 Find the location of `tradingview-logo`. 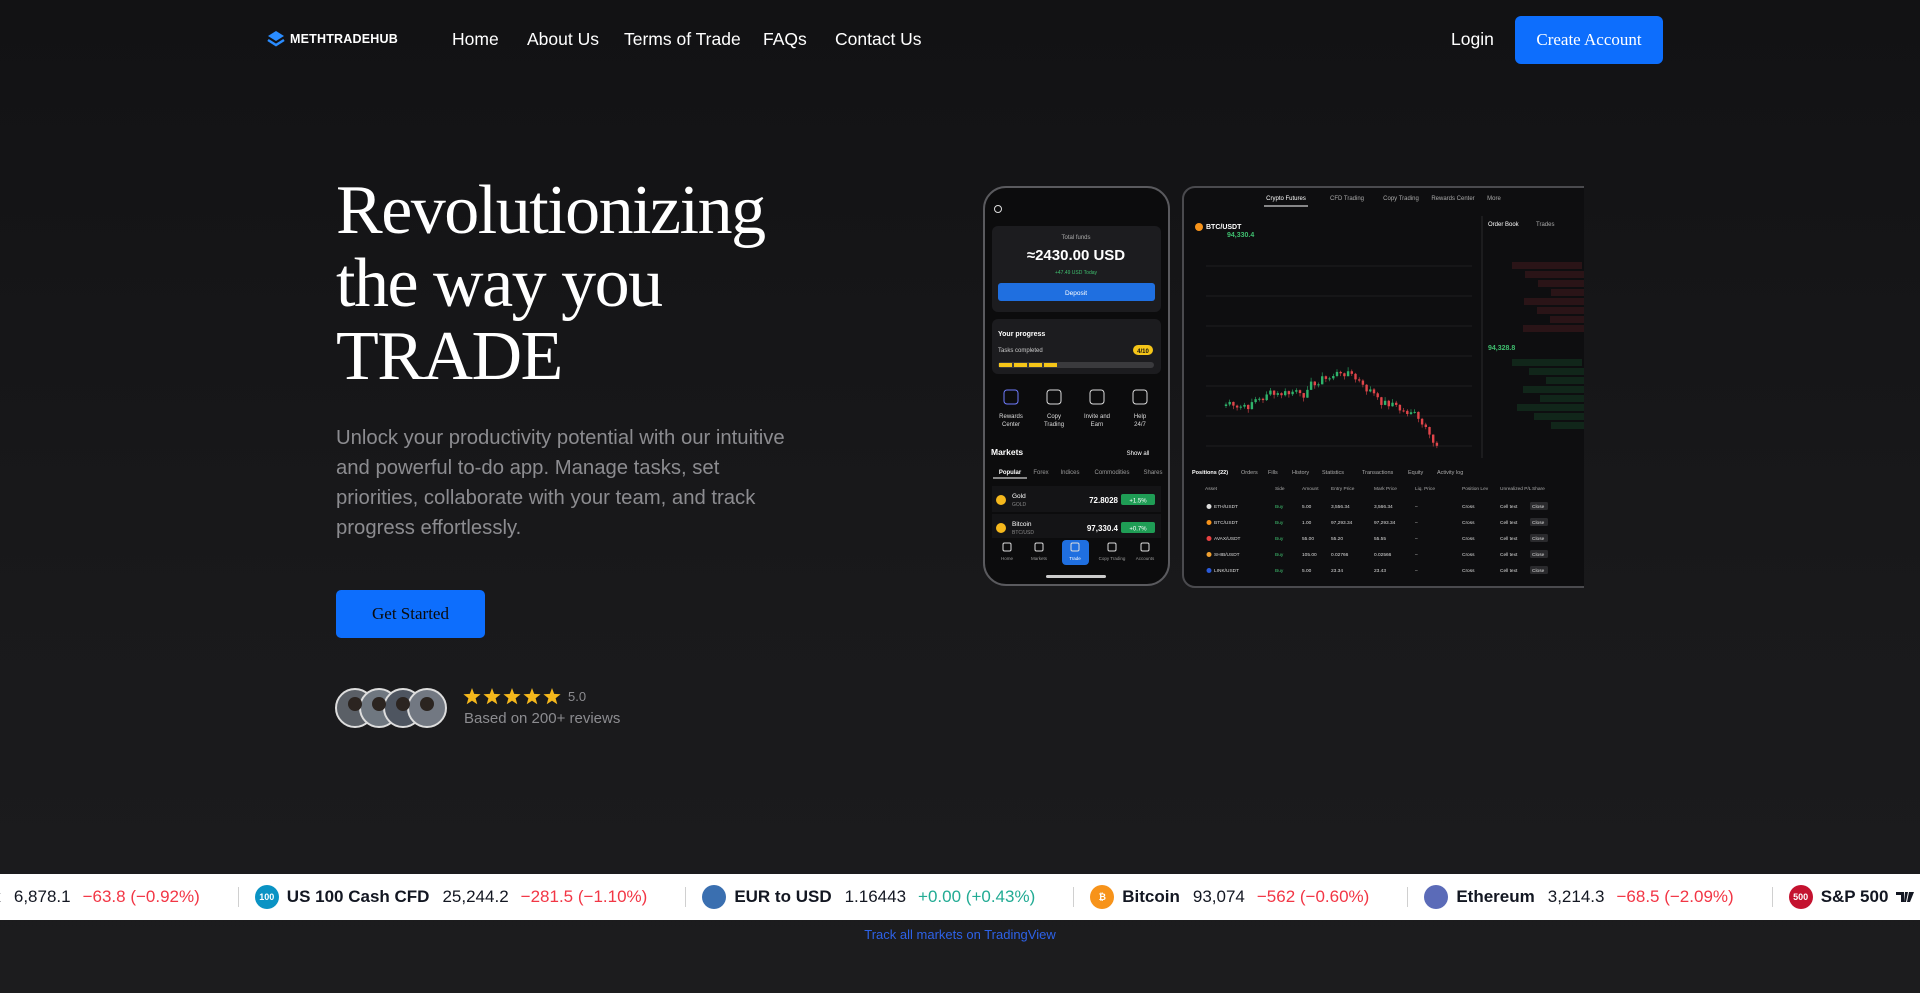

tradingview-logo is located at coordinates (1905, 897).